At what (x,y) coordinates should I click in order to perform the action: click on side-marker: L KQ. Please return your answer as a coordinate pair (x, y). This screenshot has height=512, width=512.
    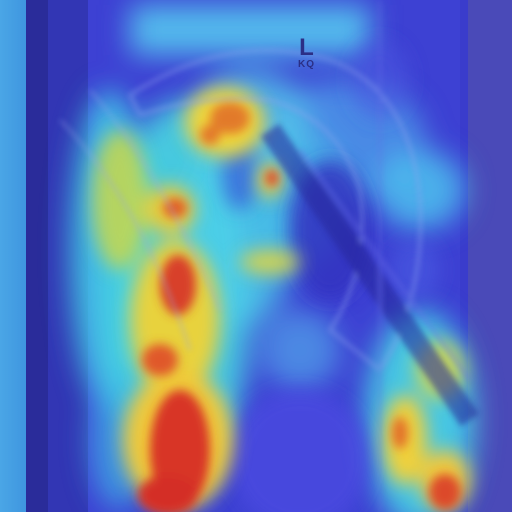
    Looking at the image, I should click on (306, 53).